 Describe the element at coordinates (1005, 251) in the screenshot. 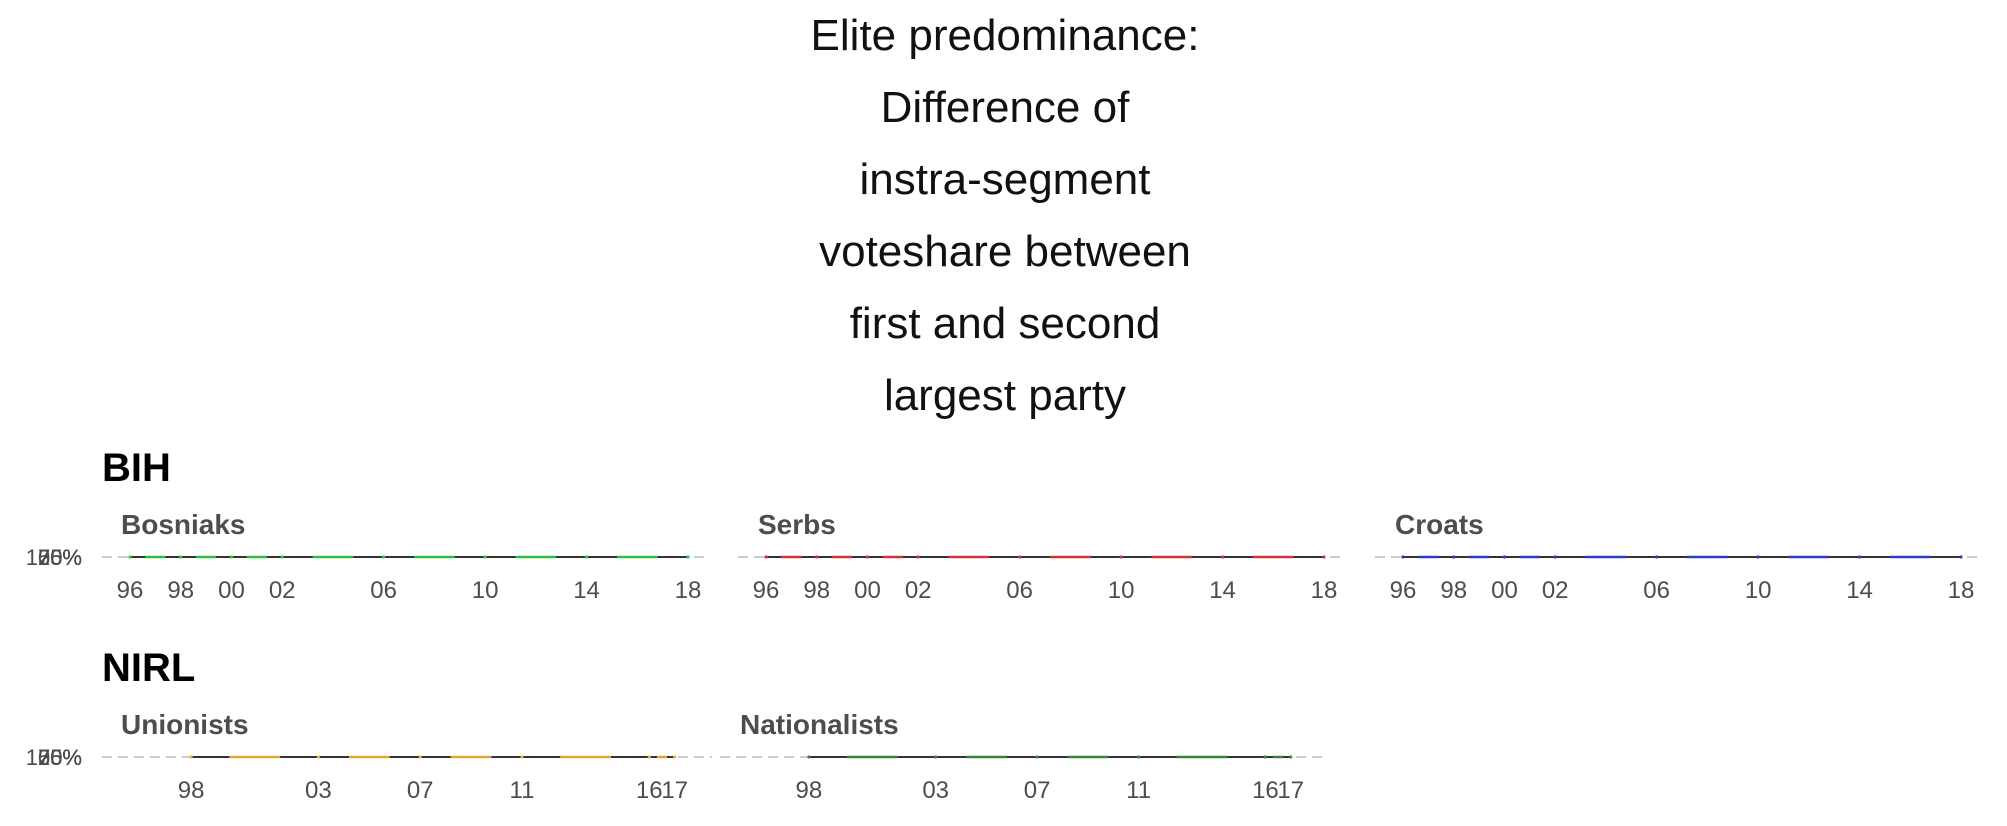

I see `chart-title-line: voteshare between` at that location.